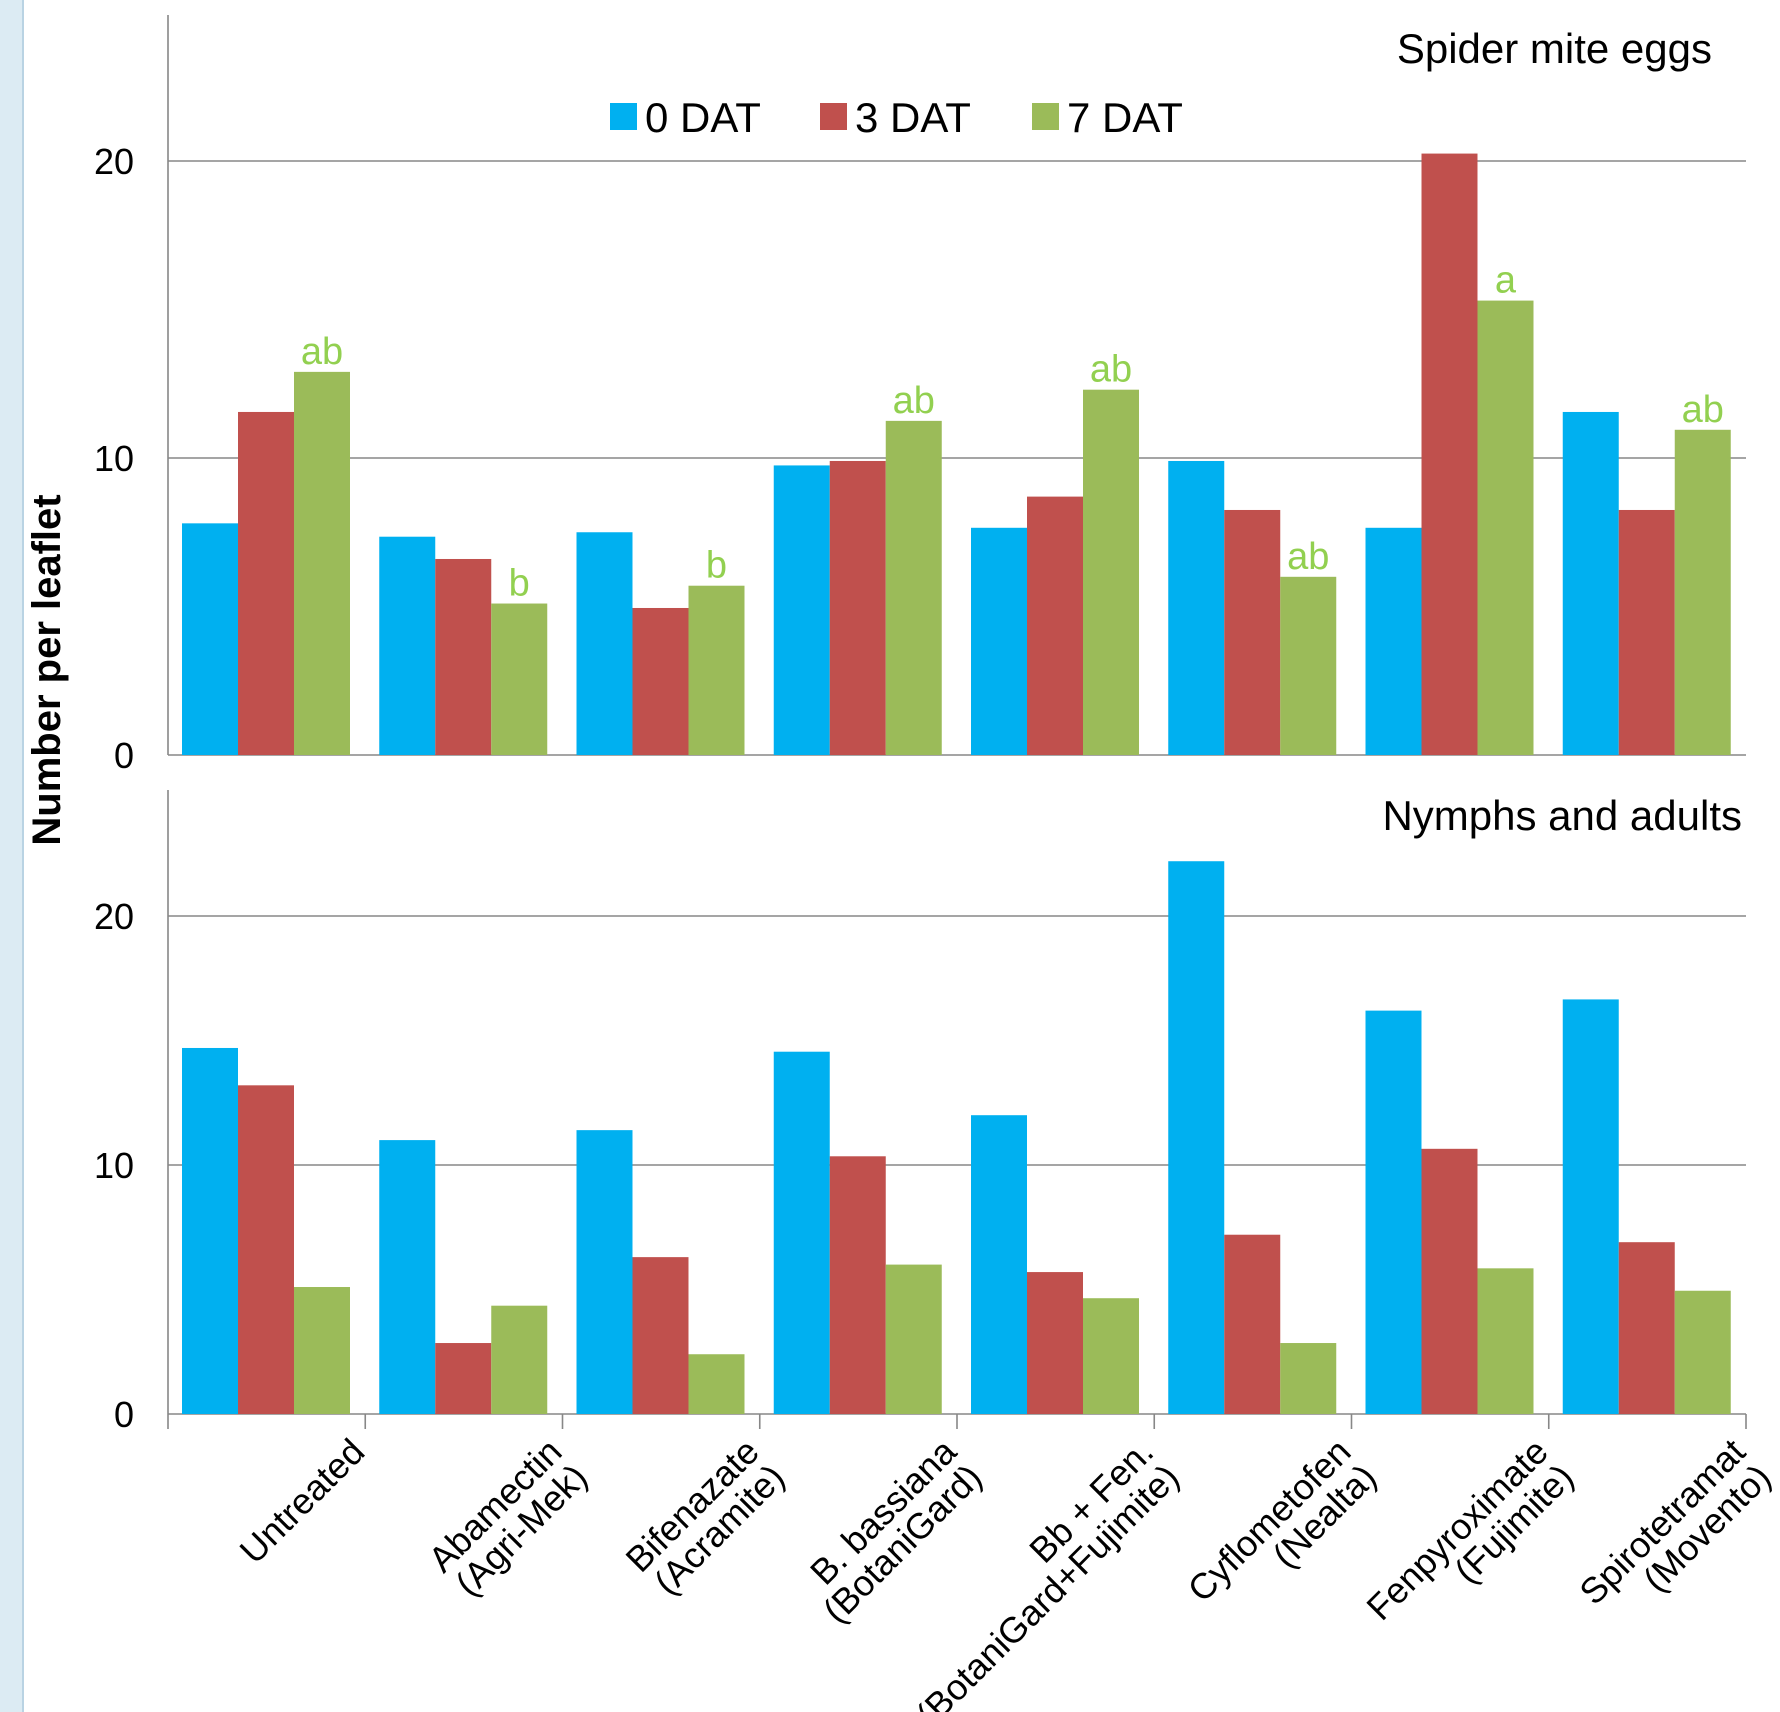  I want to click on panel-title: Nymphs and adults, so click(1562, 815).